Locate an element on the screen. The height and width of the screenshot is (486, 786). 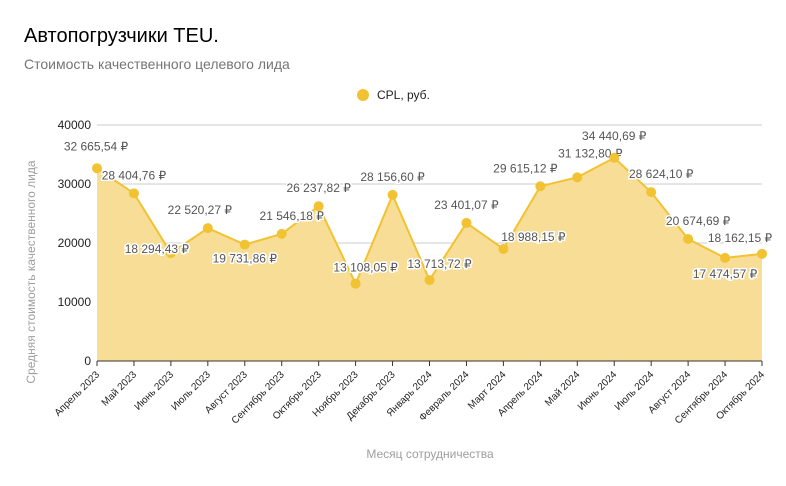
data-label: 23 401,07 ₽ is located at coordinates (466, 205).